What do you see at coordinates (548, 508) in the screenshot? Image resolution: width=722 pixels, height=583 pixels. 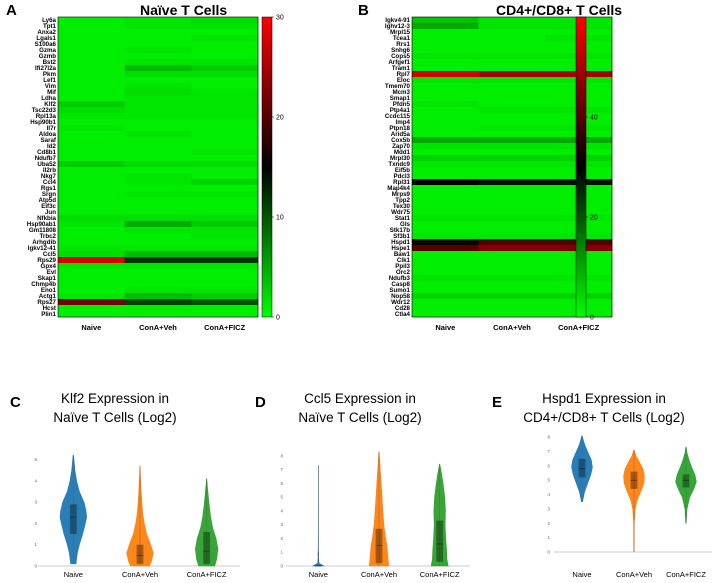 I see `y-tick-label: 3` at bounding box center [548, 508].